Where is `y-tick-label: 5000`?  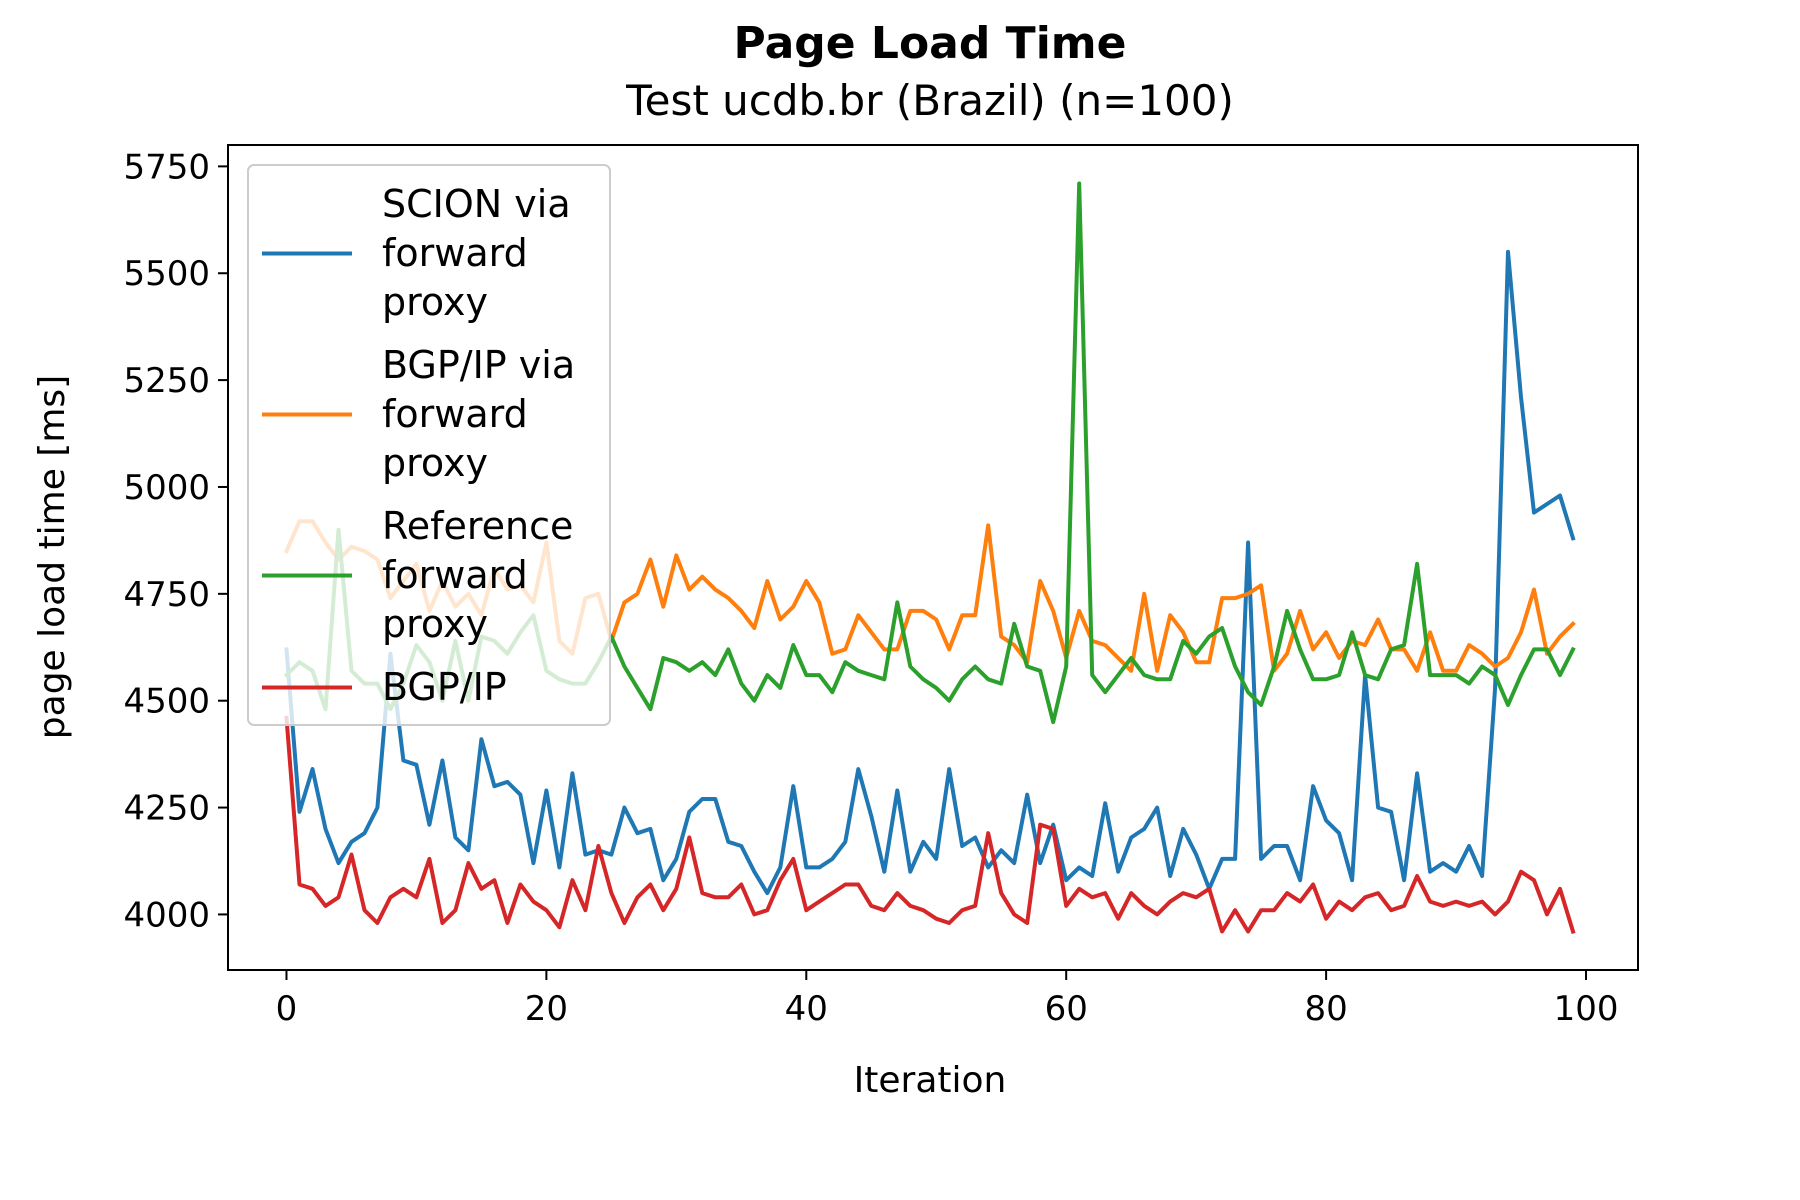 y-tick-label: 5000 is located at coordinates (166, 488).